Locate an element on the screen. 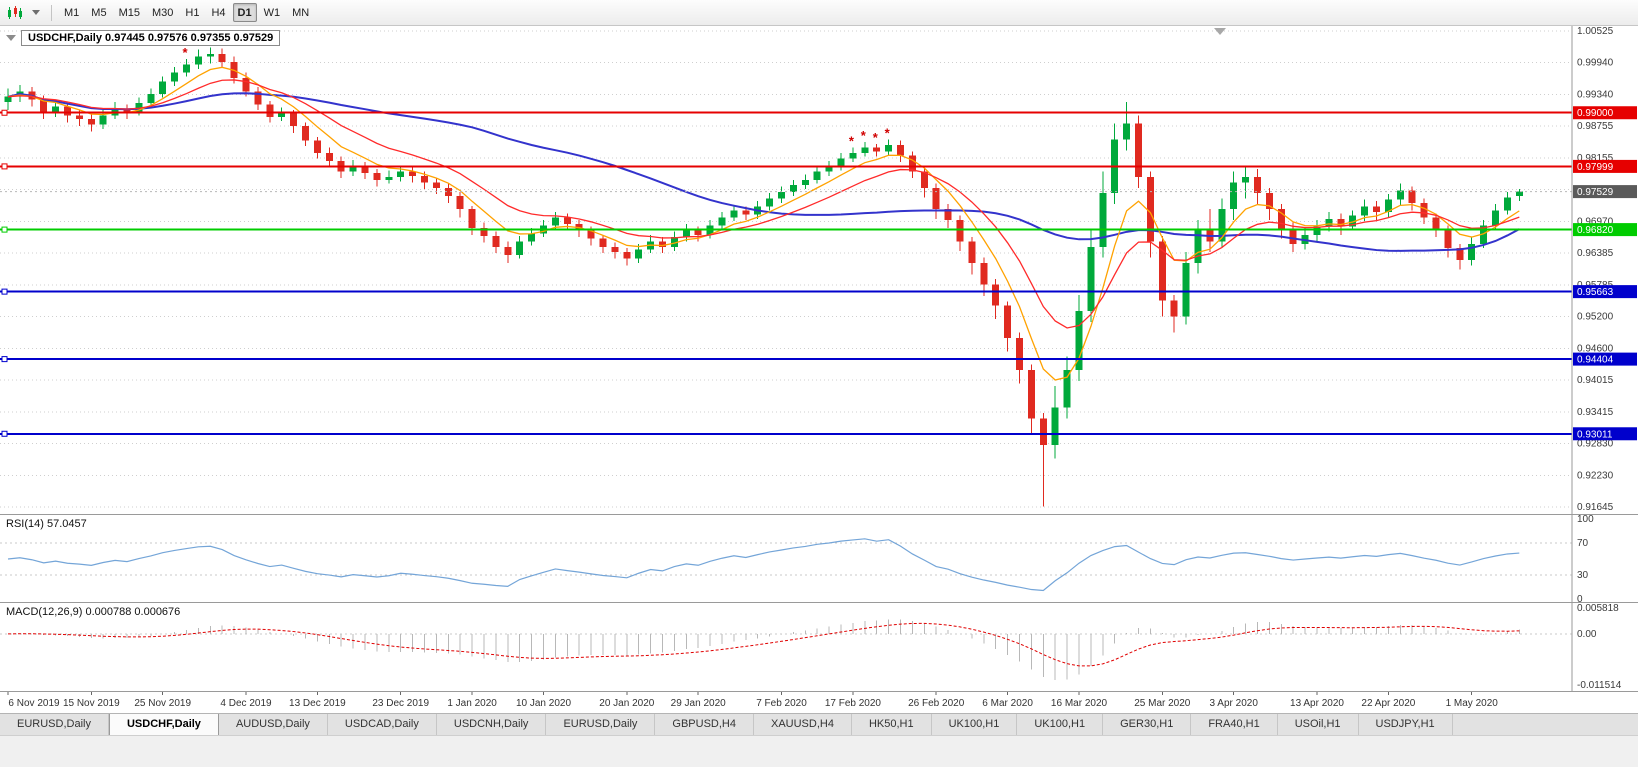  chart-tab-audusd-daily: AUDUSD,Daily is located at coordinates (273, 724).